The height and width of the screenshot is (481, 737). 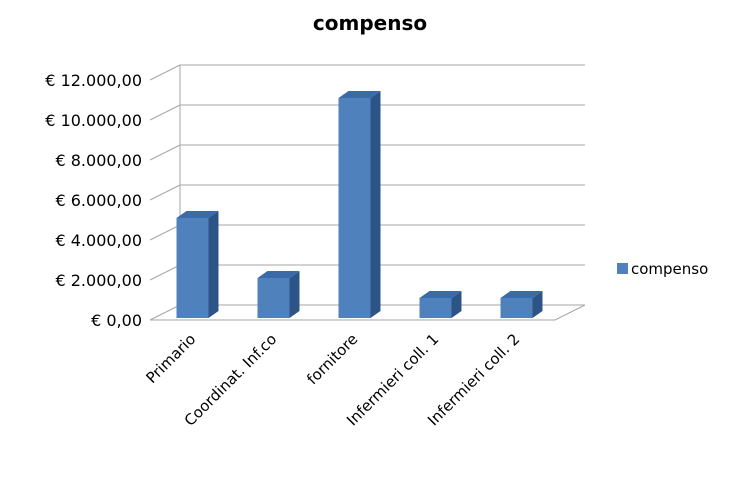 What do you see at coordinates (570, 312) in the screenshot?
I see `floor-edge-side` at bounding box center [570, 312].